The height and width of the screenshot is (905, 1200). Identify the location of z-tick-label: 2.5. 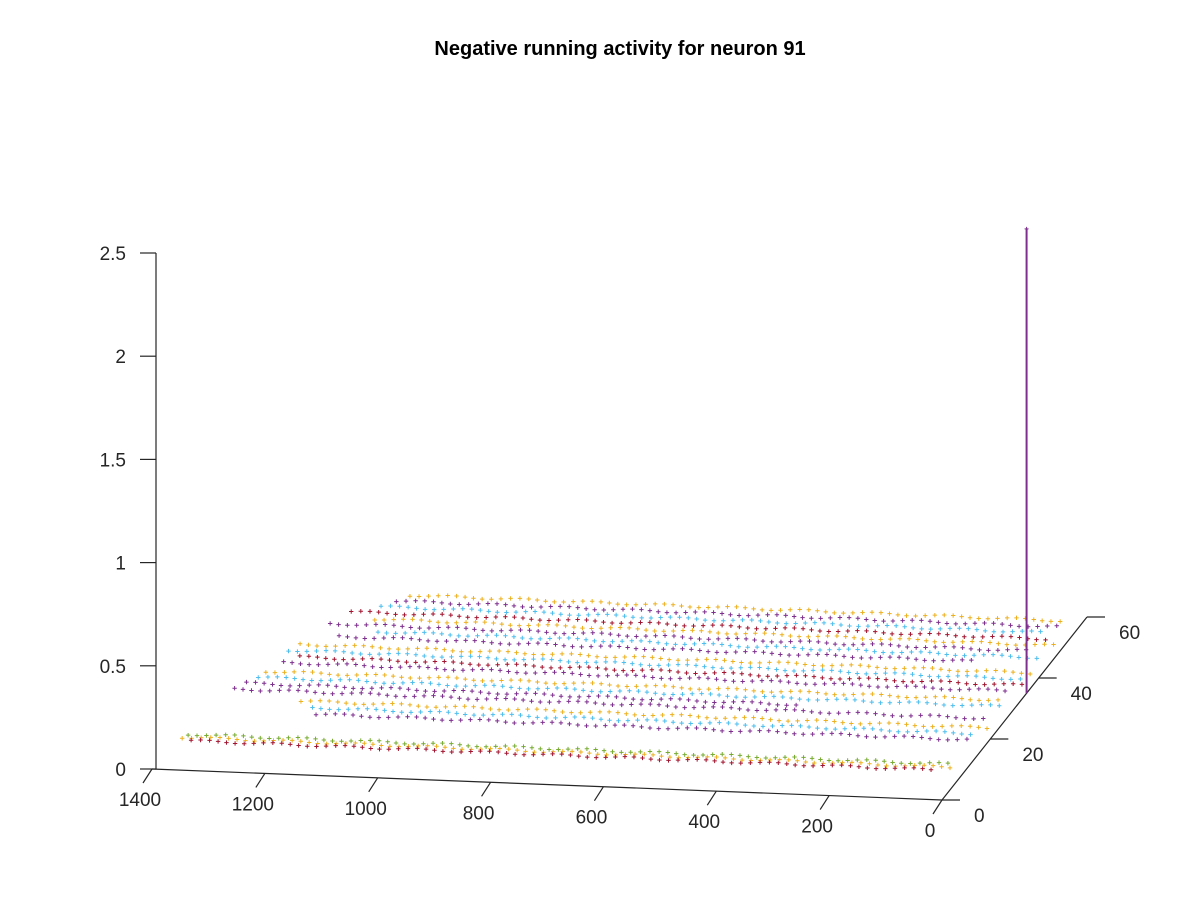
(113, 254).